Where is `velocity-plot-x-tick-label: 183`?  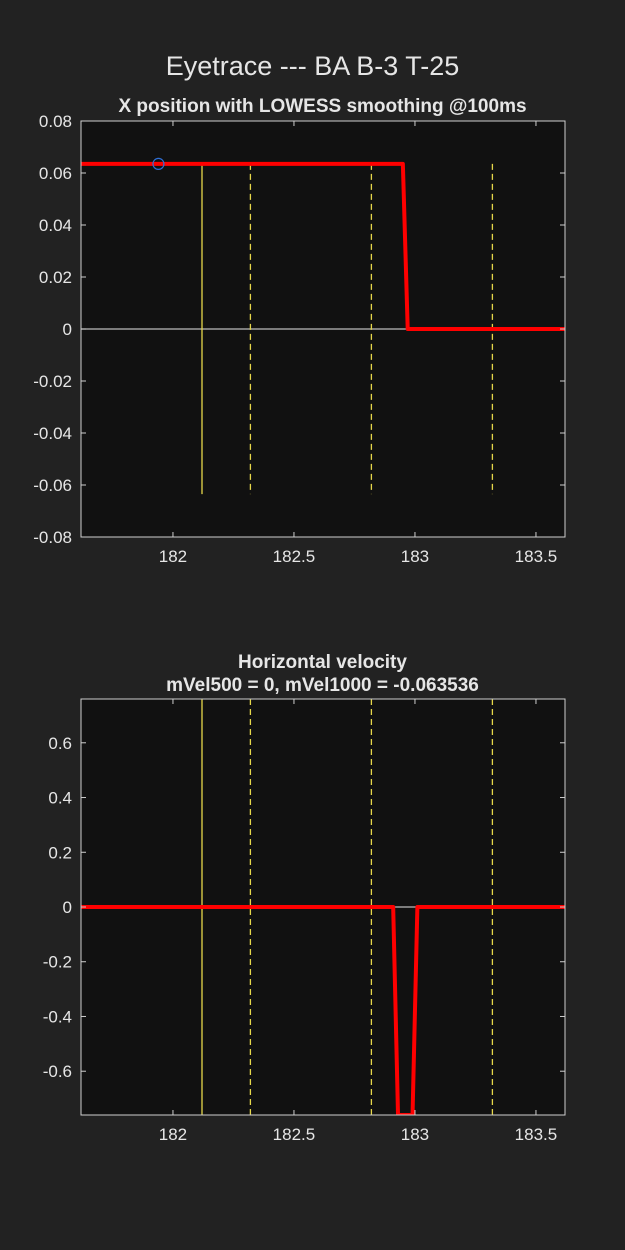 velocity-plot-x-tick-label: 183 is located at coordinates (415, 1134).